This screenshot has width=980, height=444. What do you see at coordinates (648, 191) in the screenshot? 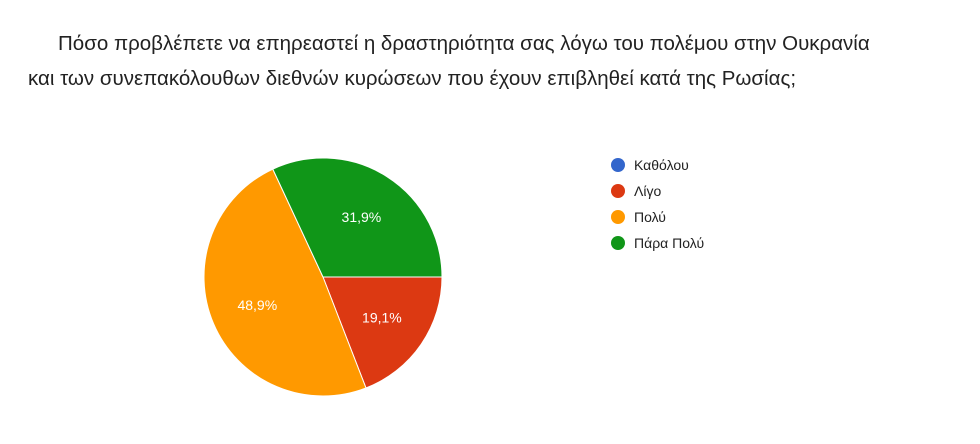
I see `legend-label: Λίγο` at bounding box center [648, 191].